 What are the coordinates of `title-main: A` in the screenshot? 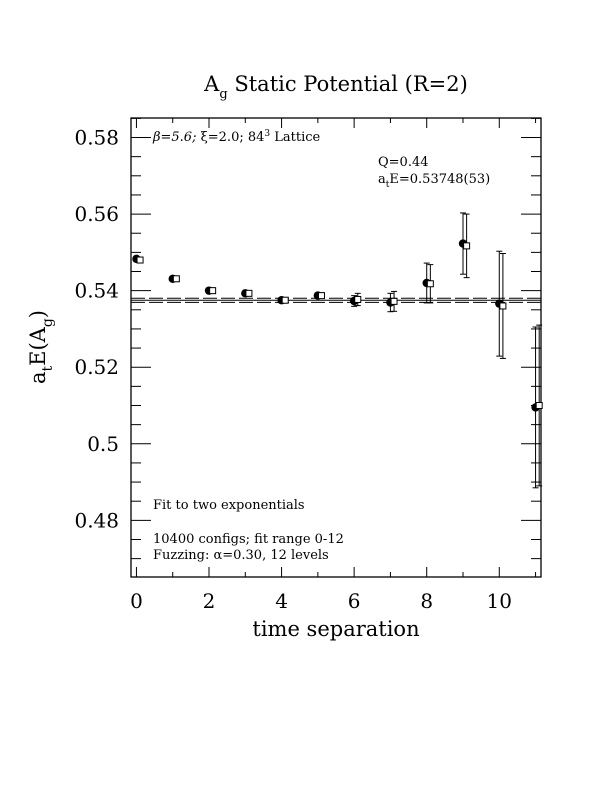 It's located at (211, 84).